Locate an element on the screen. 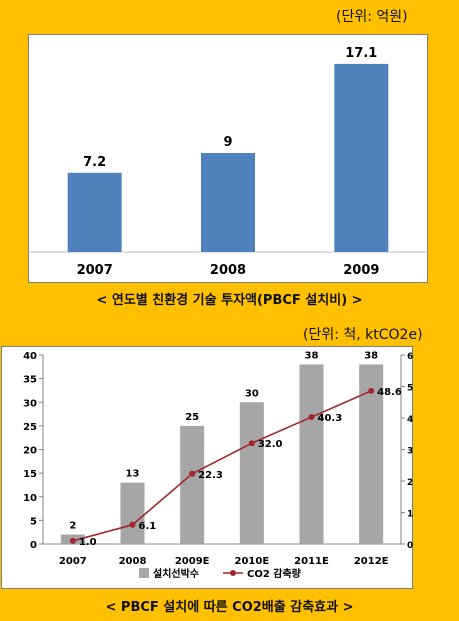  chart2-legend-line-marker is located at coordinates (233, 573).